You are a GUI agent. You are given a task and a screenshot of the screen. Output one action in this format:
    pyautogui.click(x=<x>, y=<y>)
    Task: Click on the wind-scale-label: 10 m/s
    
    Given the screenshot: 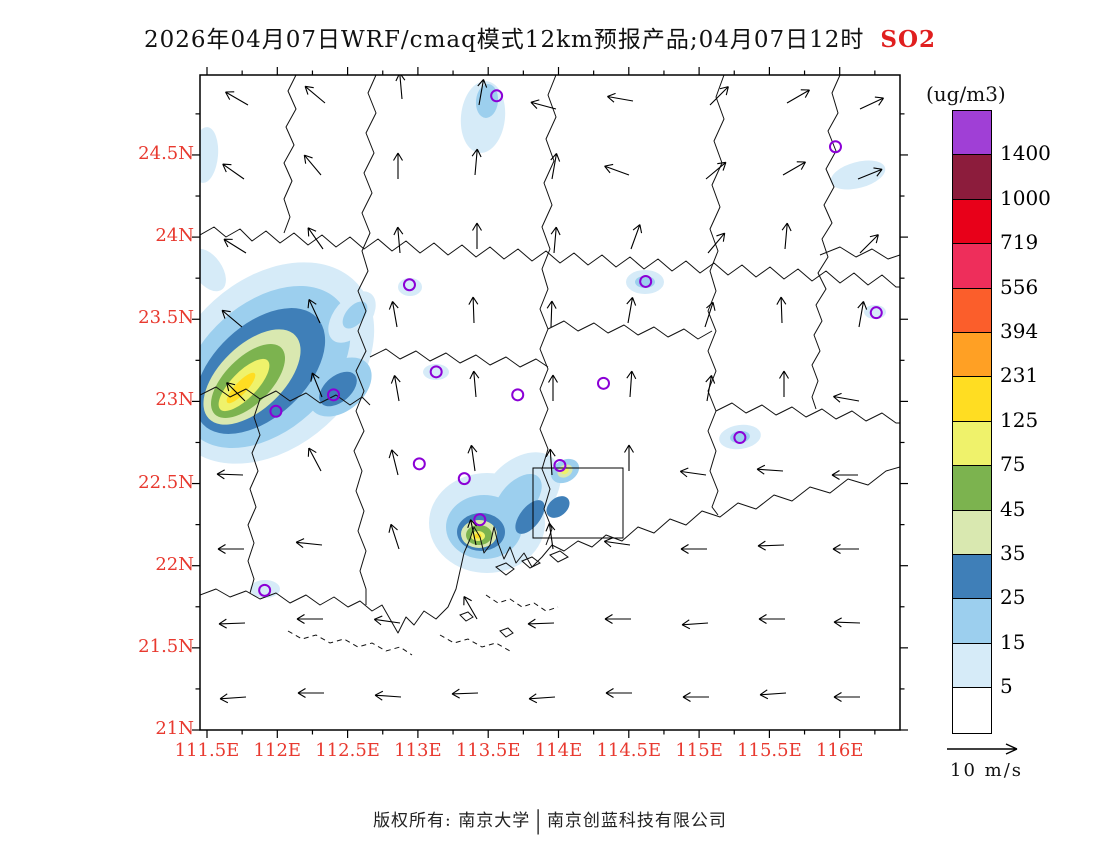 What is the action you would take?
    pyautogui.click(x=986, y=770)
    